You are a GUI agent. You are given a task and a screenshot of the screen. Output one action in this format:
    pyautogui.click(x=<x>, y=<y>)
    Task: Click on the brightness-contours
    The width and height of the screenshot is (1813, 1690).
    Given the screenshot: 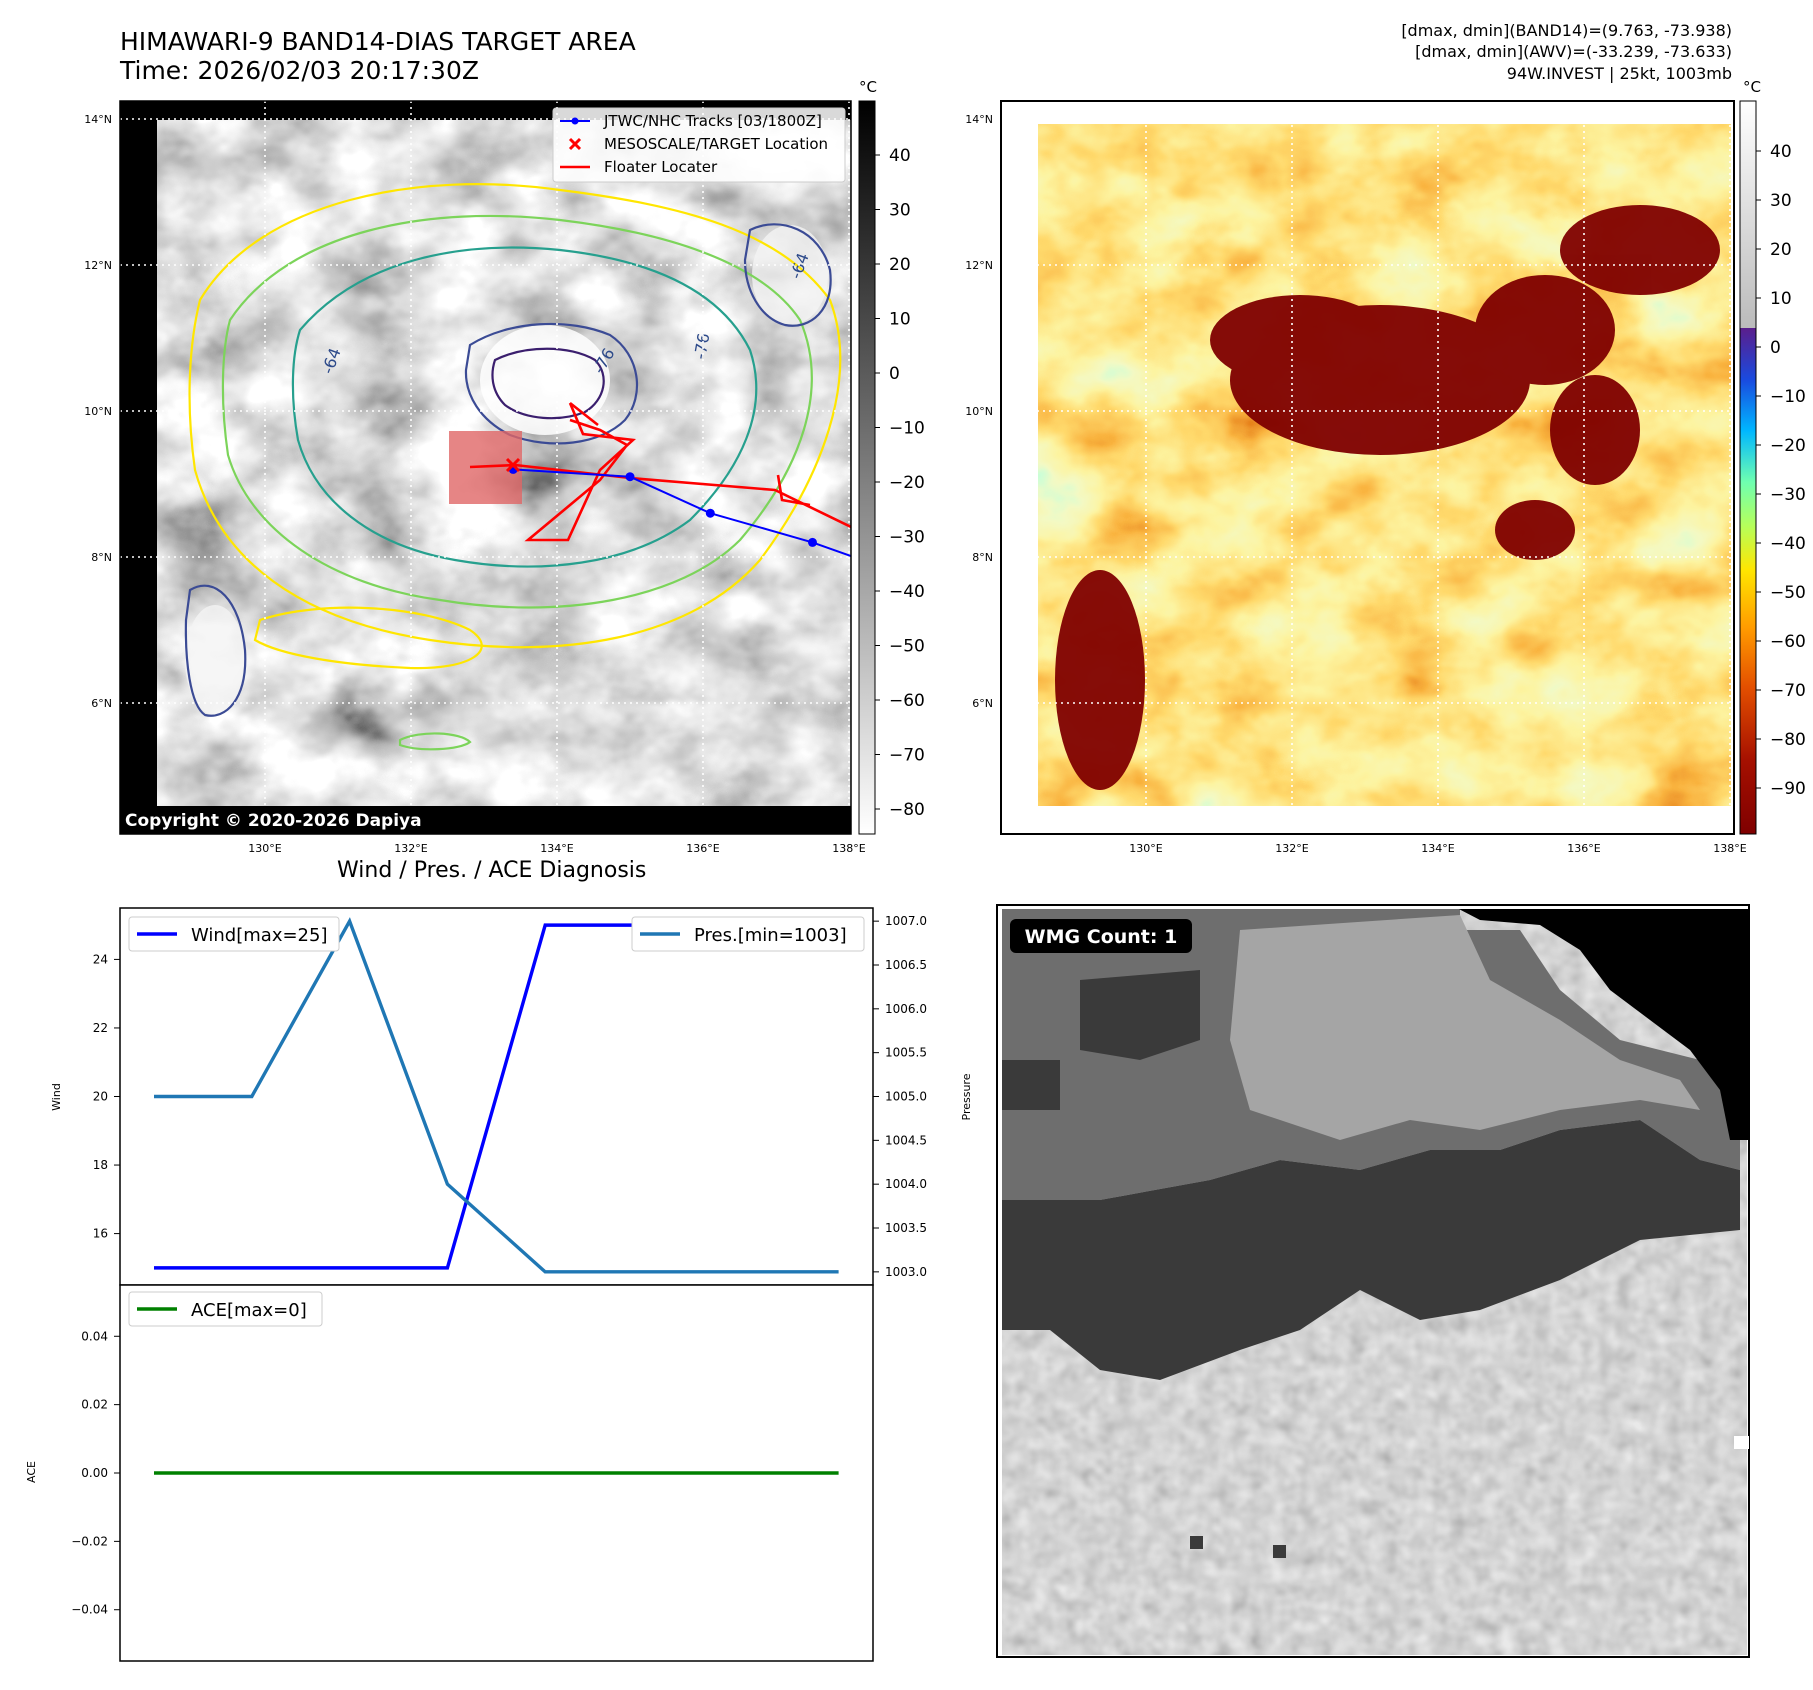 What is the action you would take?
    pyautogui.click(x=513, y=467)
    